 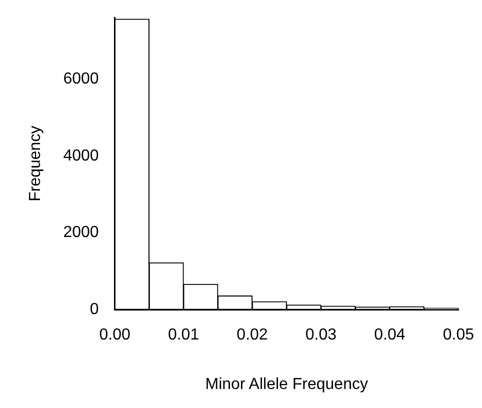 I want to click on x-tick-label: 0.03, so click(x=321, y=335).